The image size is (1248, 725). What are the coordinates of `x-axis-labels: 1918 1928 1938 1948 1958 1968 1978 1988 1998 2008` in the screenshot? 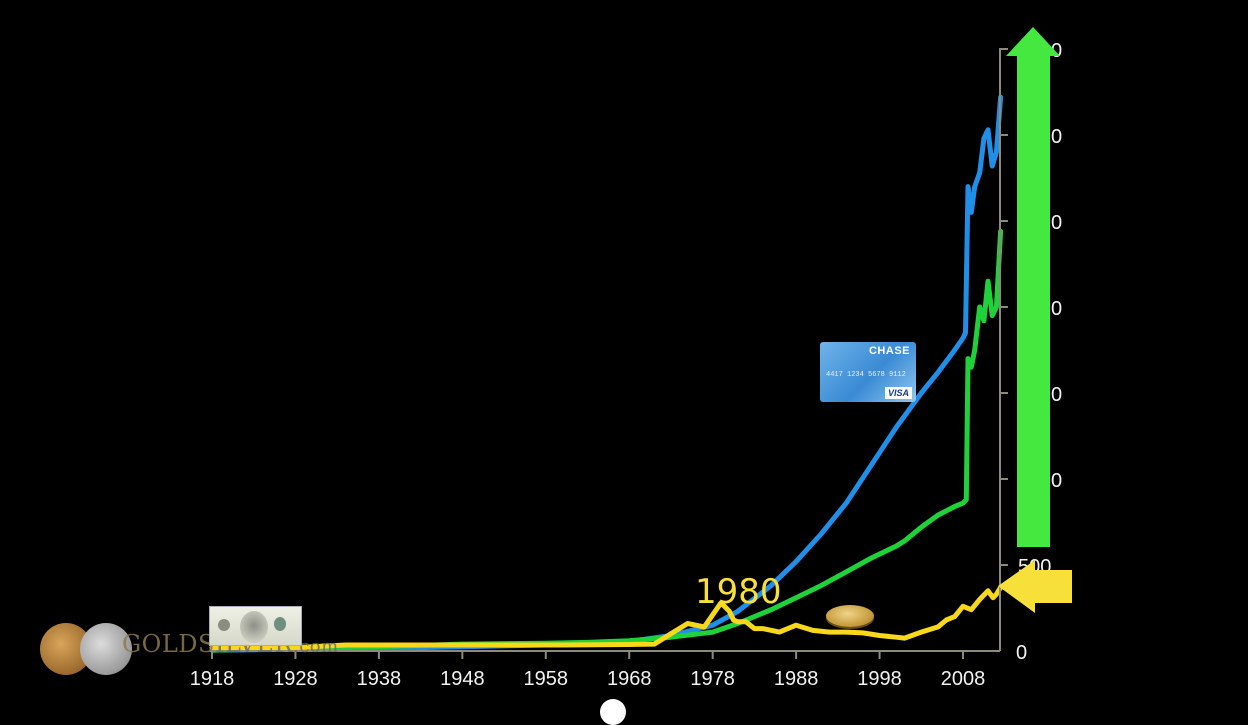 It's located at (588, 679).